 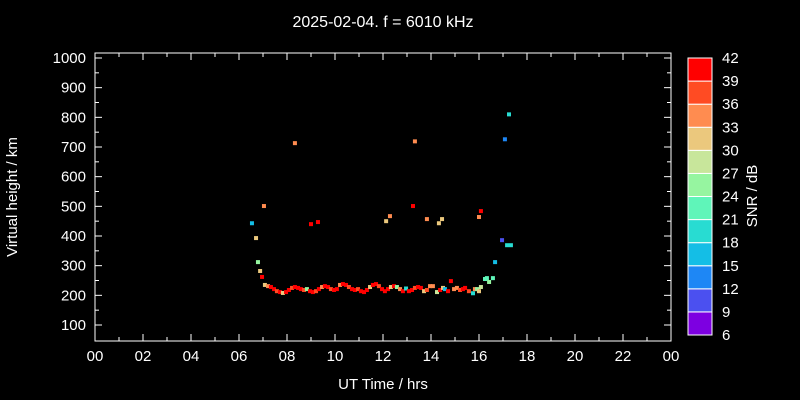 What do you see at coordinates (73, 295) in the screenshot?
I see `y-tick-label: 200` at bounding box center [73, 295].